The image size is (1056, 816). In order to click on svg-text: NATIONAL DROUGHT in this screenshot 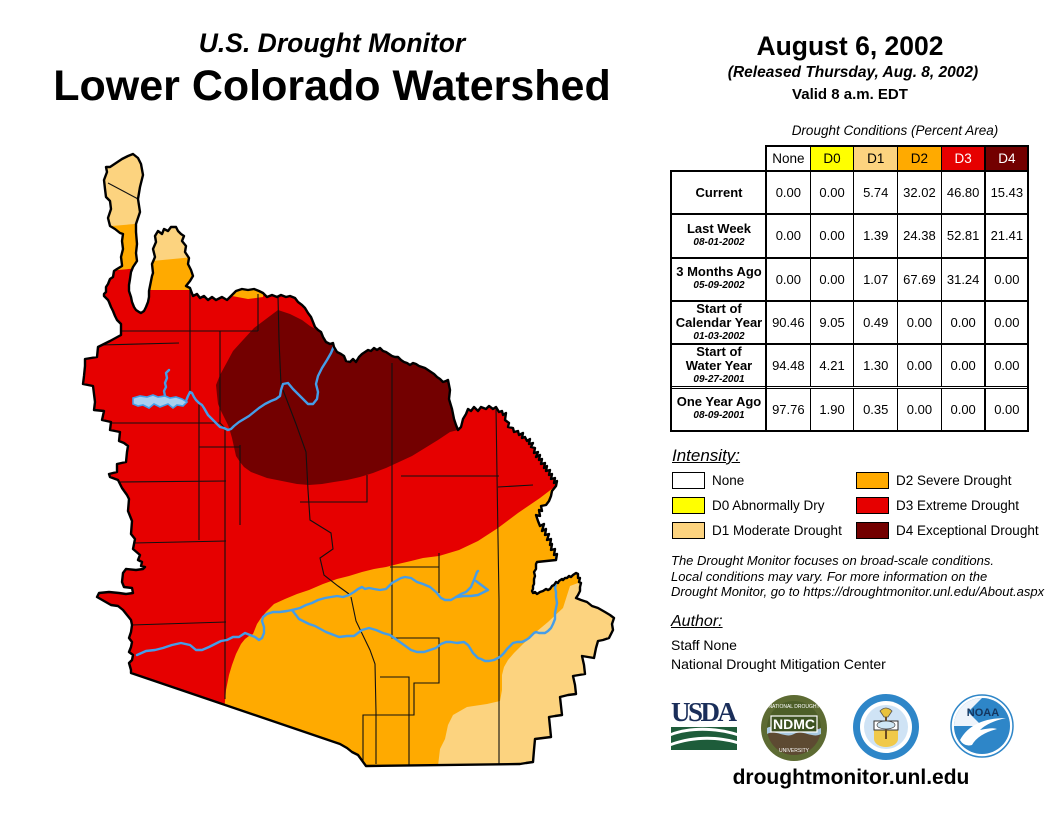, I will do `click(793, 707)`.